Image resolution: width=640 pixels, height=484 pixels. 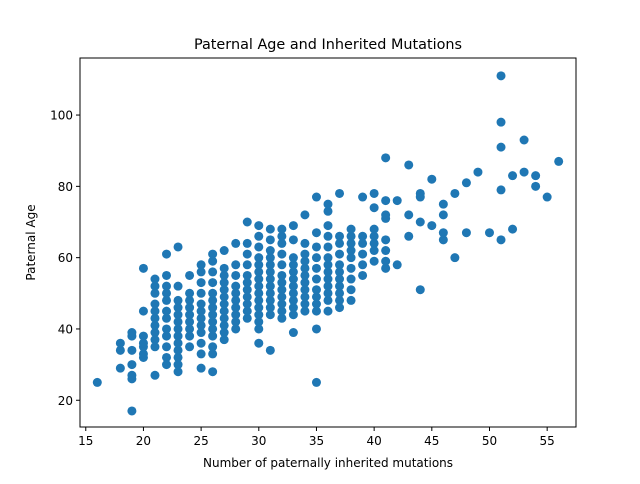 I want to click on y-axis-label: Paternal Age, so click(x=31, y=242).